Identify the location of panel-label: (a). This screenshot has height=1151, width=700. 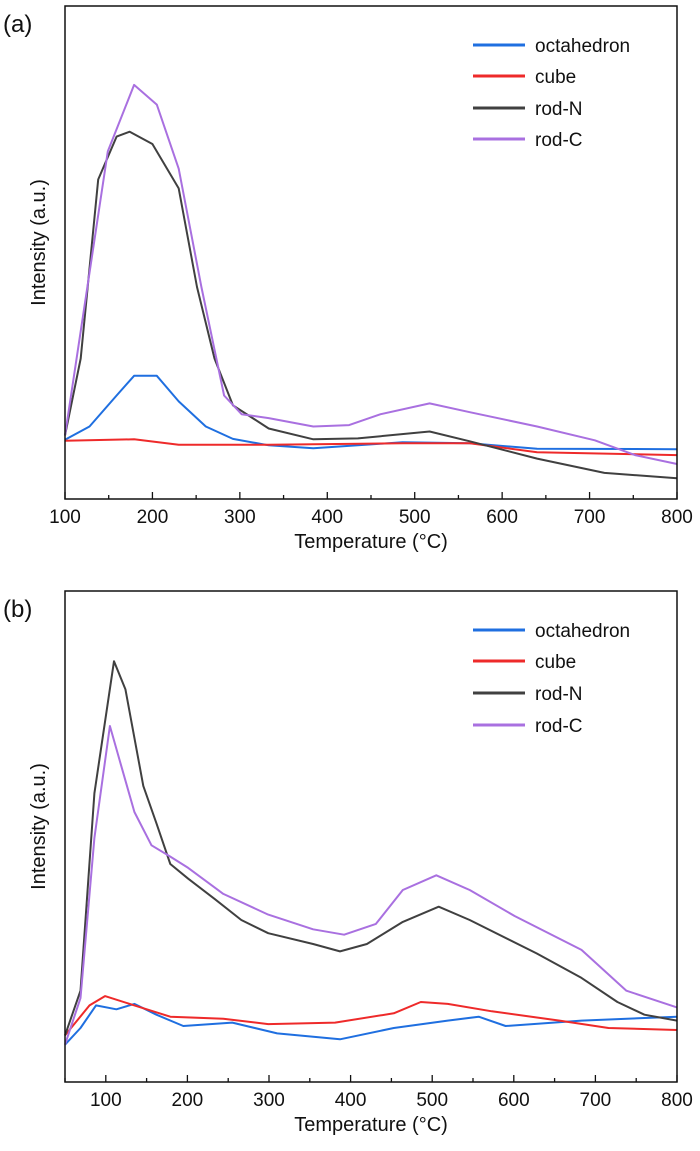
(17, 24).